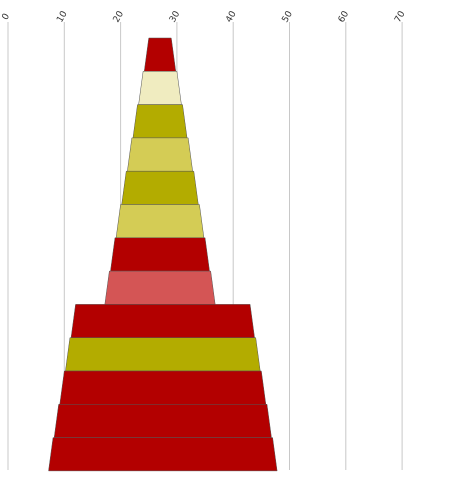 Image resolution: width=452 pixels, height=477 pixels. Describe the element at coordinates (344, 16) in the screenshot. I see `x-tick-label: 60` at that location.